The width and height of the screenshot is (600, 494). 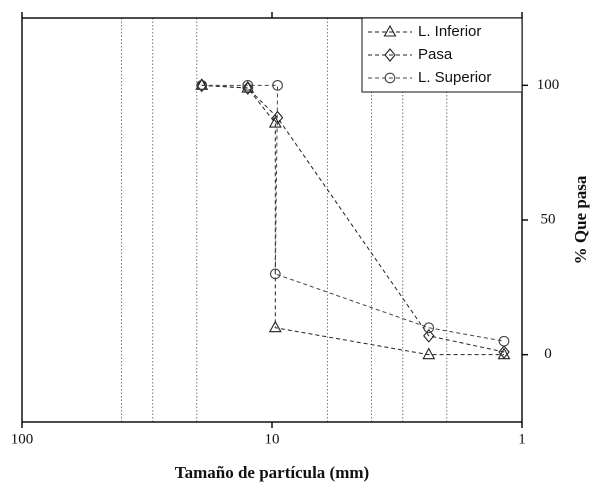 I want to click on y-tick-label: 0, so click(x=548, y=354).